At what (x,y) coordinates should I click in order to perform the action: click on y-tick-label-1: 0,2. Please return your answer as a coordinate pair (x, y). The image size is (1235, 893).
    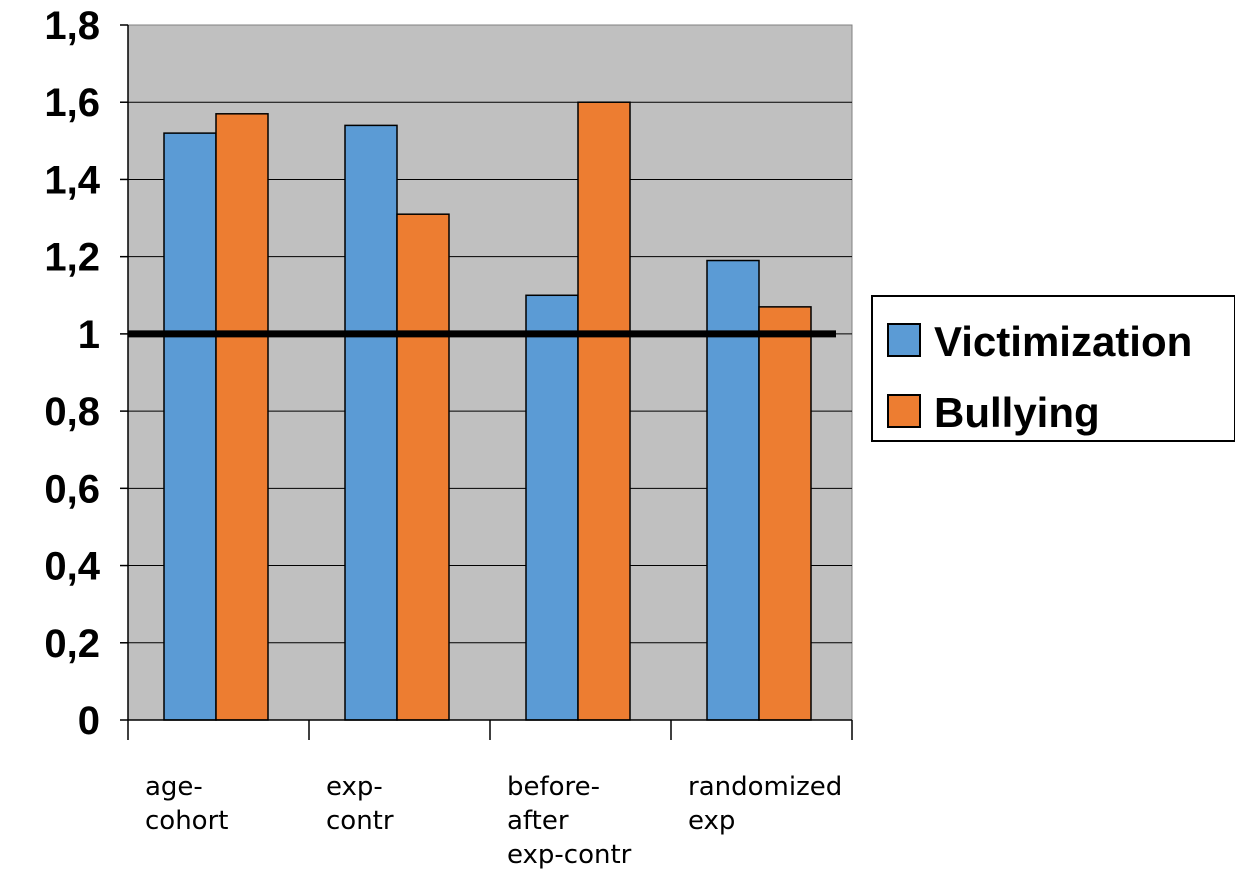
    Looking at the image, I should click on (72, 644).